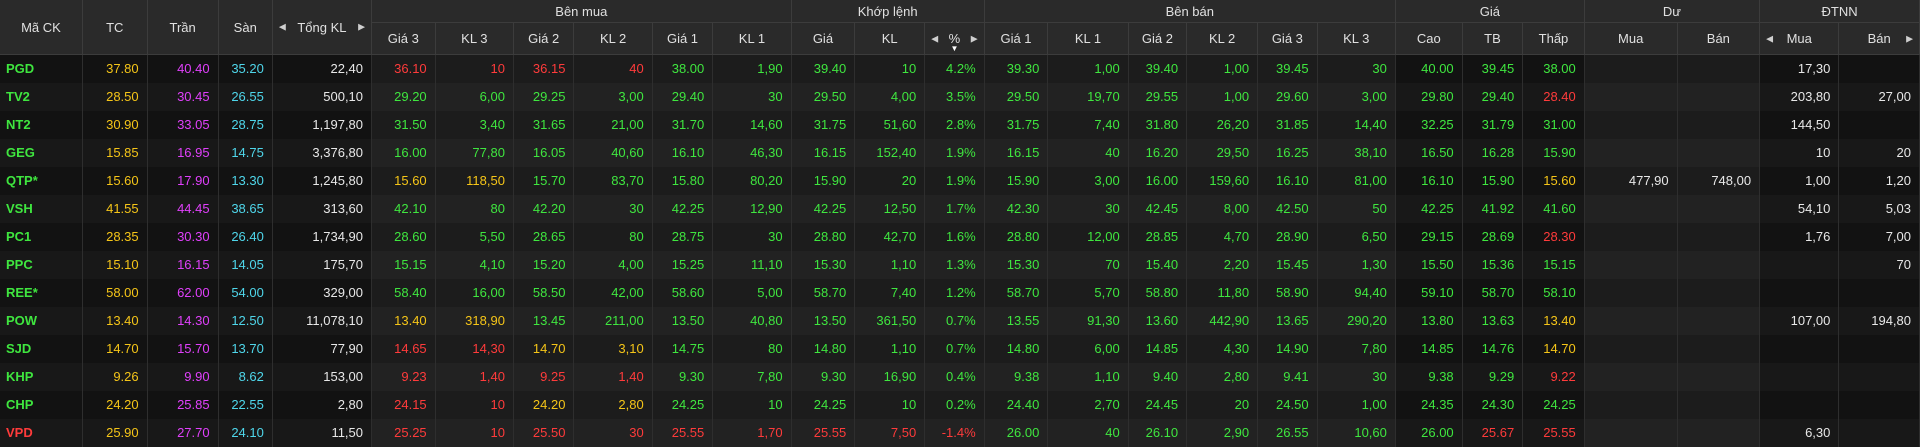  I want to click on col-foreign-sell: Bán ▶, so click(1879, 38).